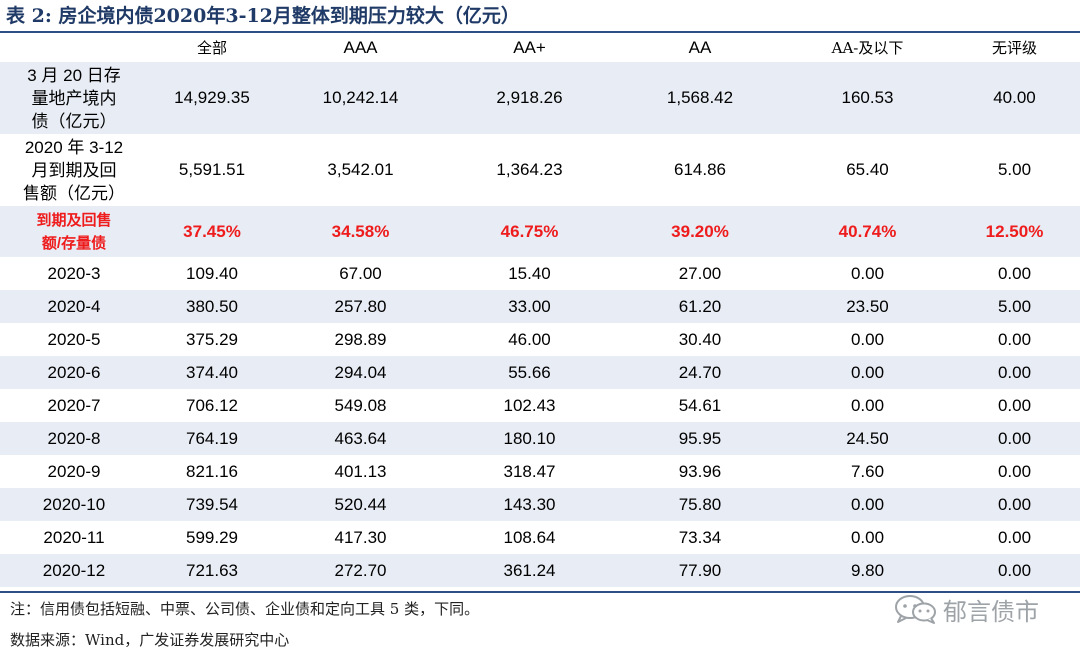 The width and height of the screenshot is (1080, 653). What do you see at coordinates (540, 32) in the screenshot?
I see `title-divider` at bounding box center [540, 32].